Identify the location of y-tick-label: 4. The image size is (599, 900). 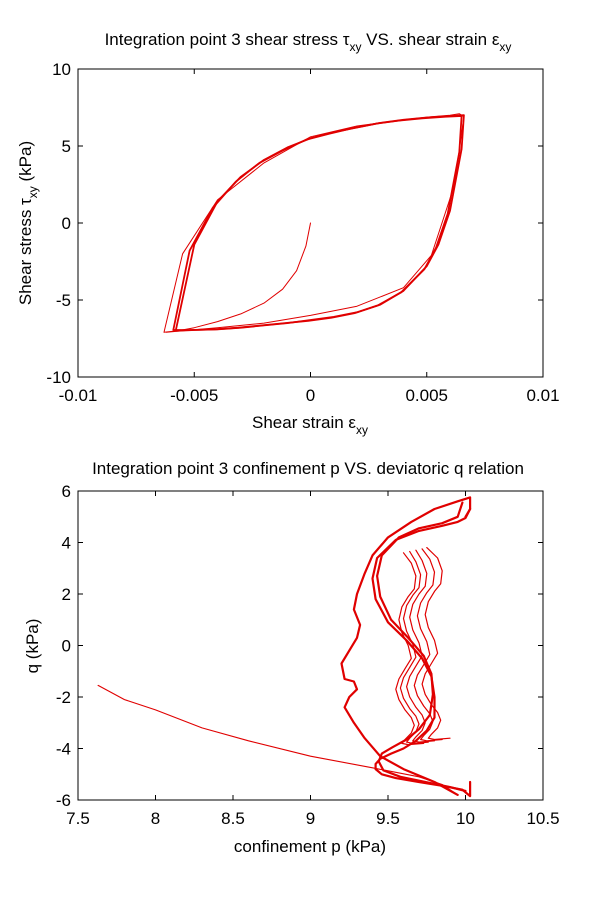
(66, 543).